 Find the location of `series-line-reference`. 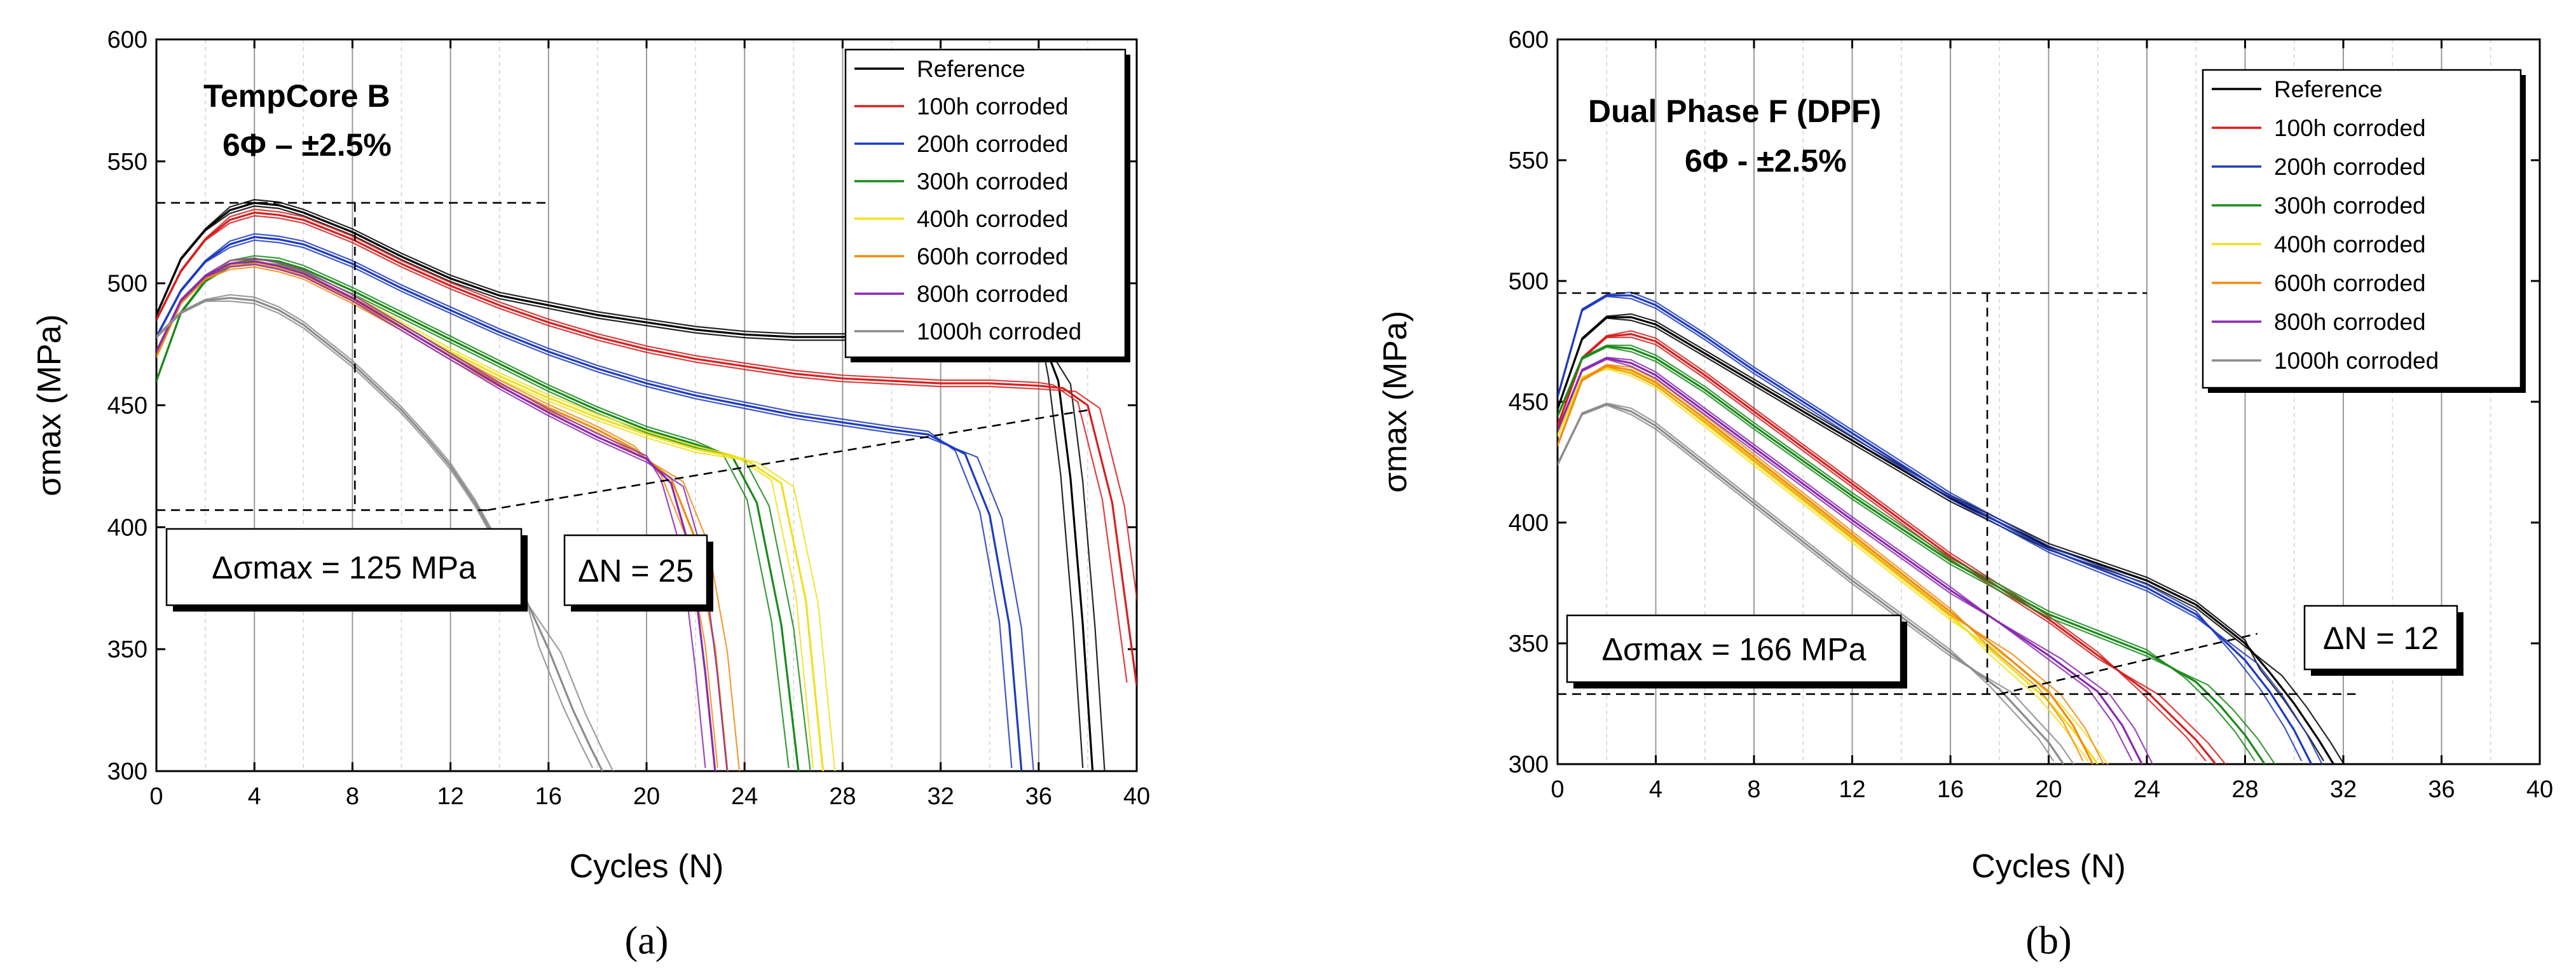

series-line-reference is located at coordinates (1951, 540).